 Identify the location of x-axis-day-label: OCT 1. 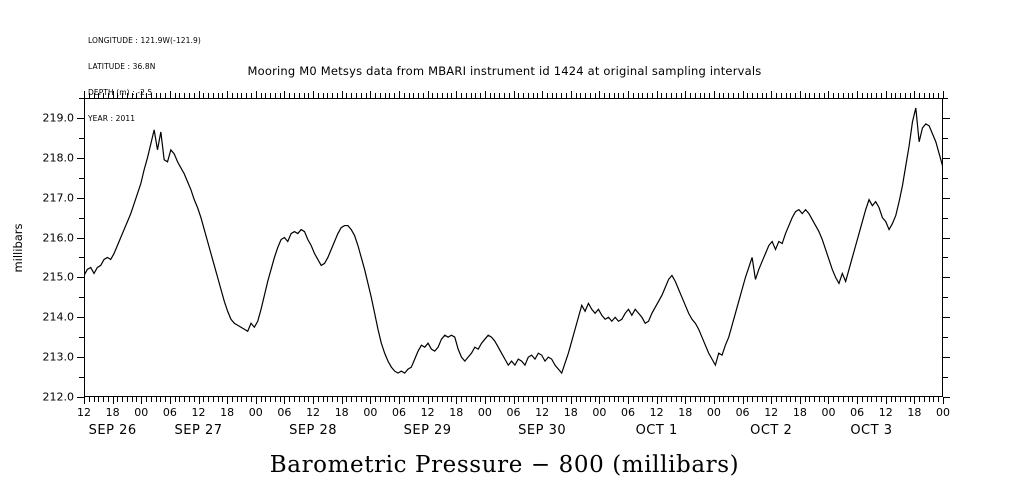
(656, 430).